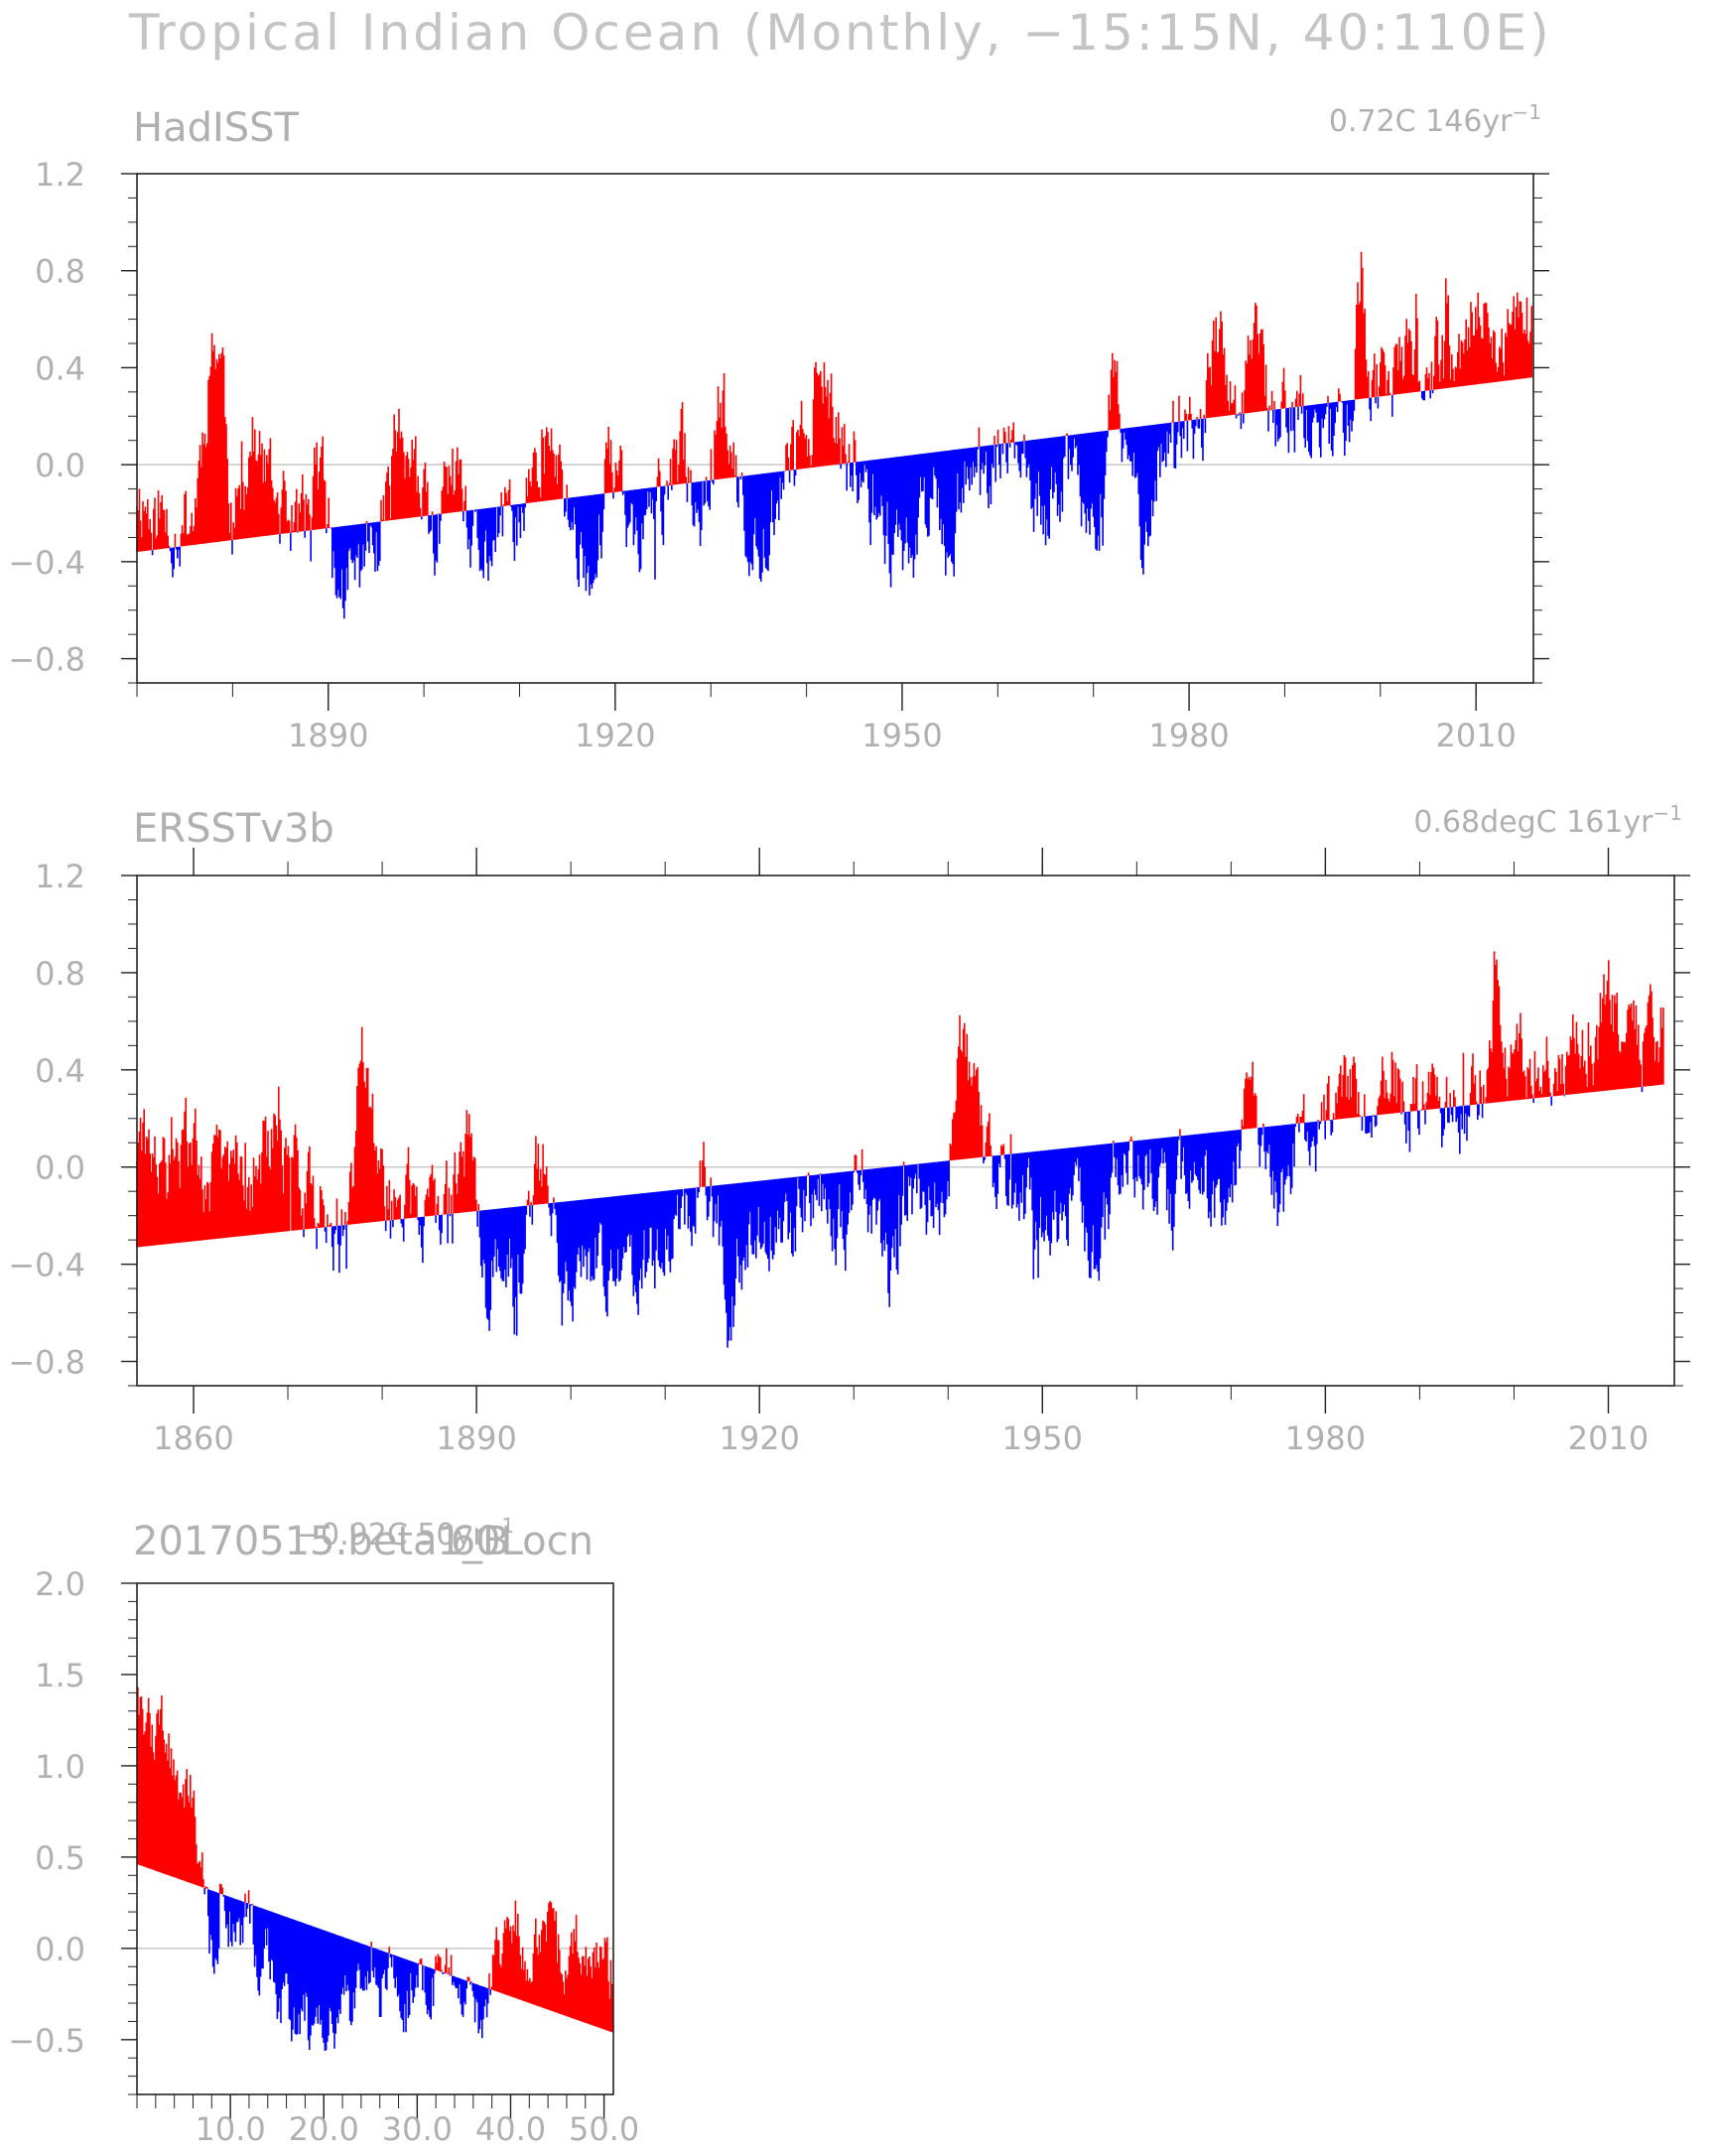 This screenshot has height=2156, width=1720. What do you see at coordinates (60, 1767) in the screenshot?
I see `y-tick-label: 1.0` at bounding box center [60, 1767].